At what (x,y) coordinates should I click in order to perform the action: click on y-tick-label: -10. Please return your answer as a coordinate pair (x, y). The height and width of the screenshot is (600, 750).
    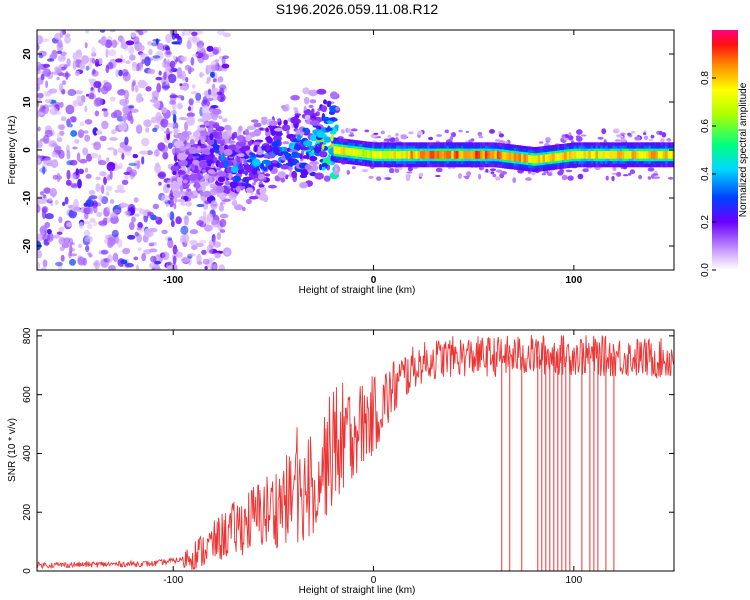
    Looking at the image, I should click on (27, 197).